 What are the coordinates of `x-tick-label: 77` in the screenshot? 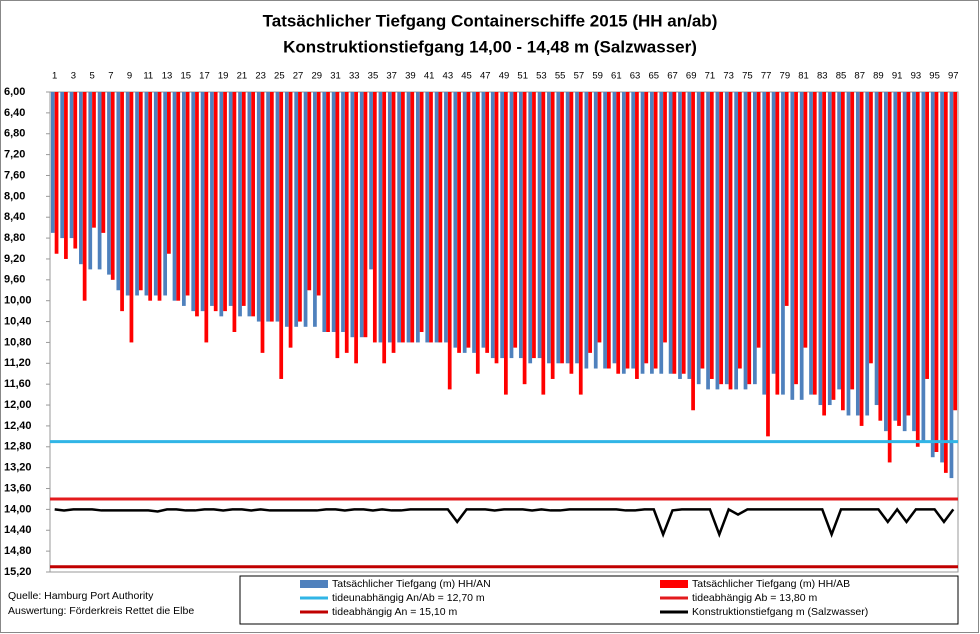 It's located at (766, 76).